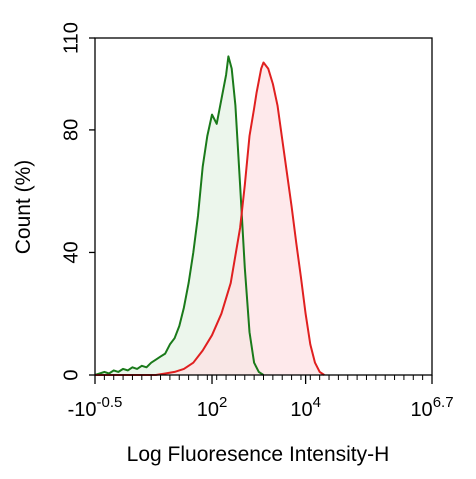 Image resolution: width=476 pixels, height=479 pixels. I want to click on x-axis-title: Log Fluoresence Intensity-H, so click(258, 454).